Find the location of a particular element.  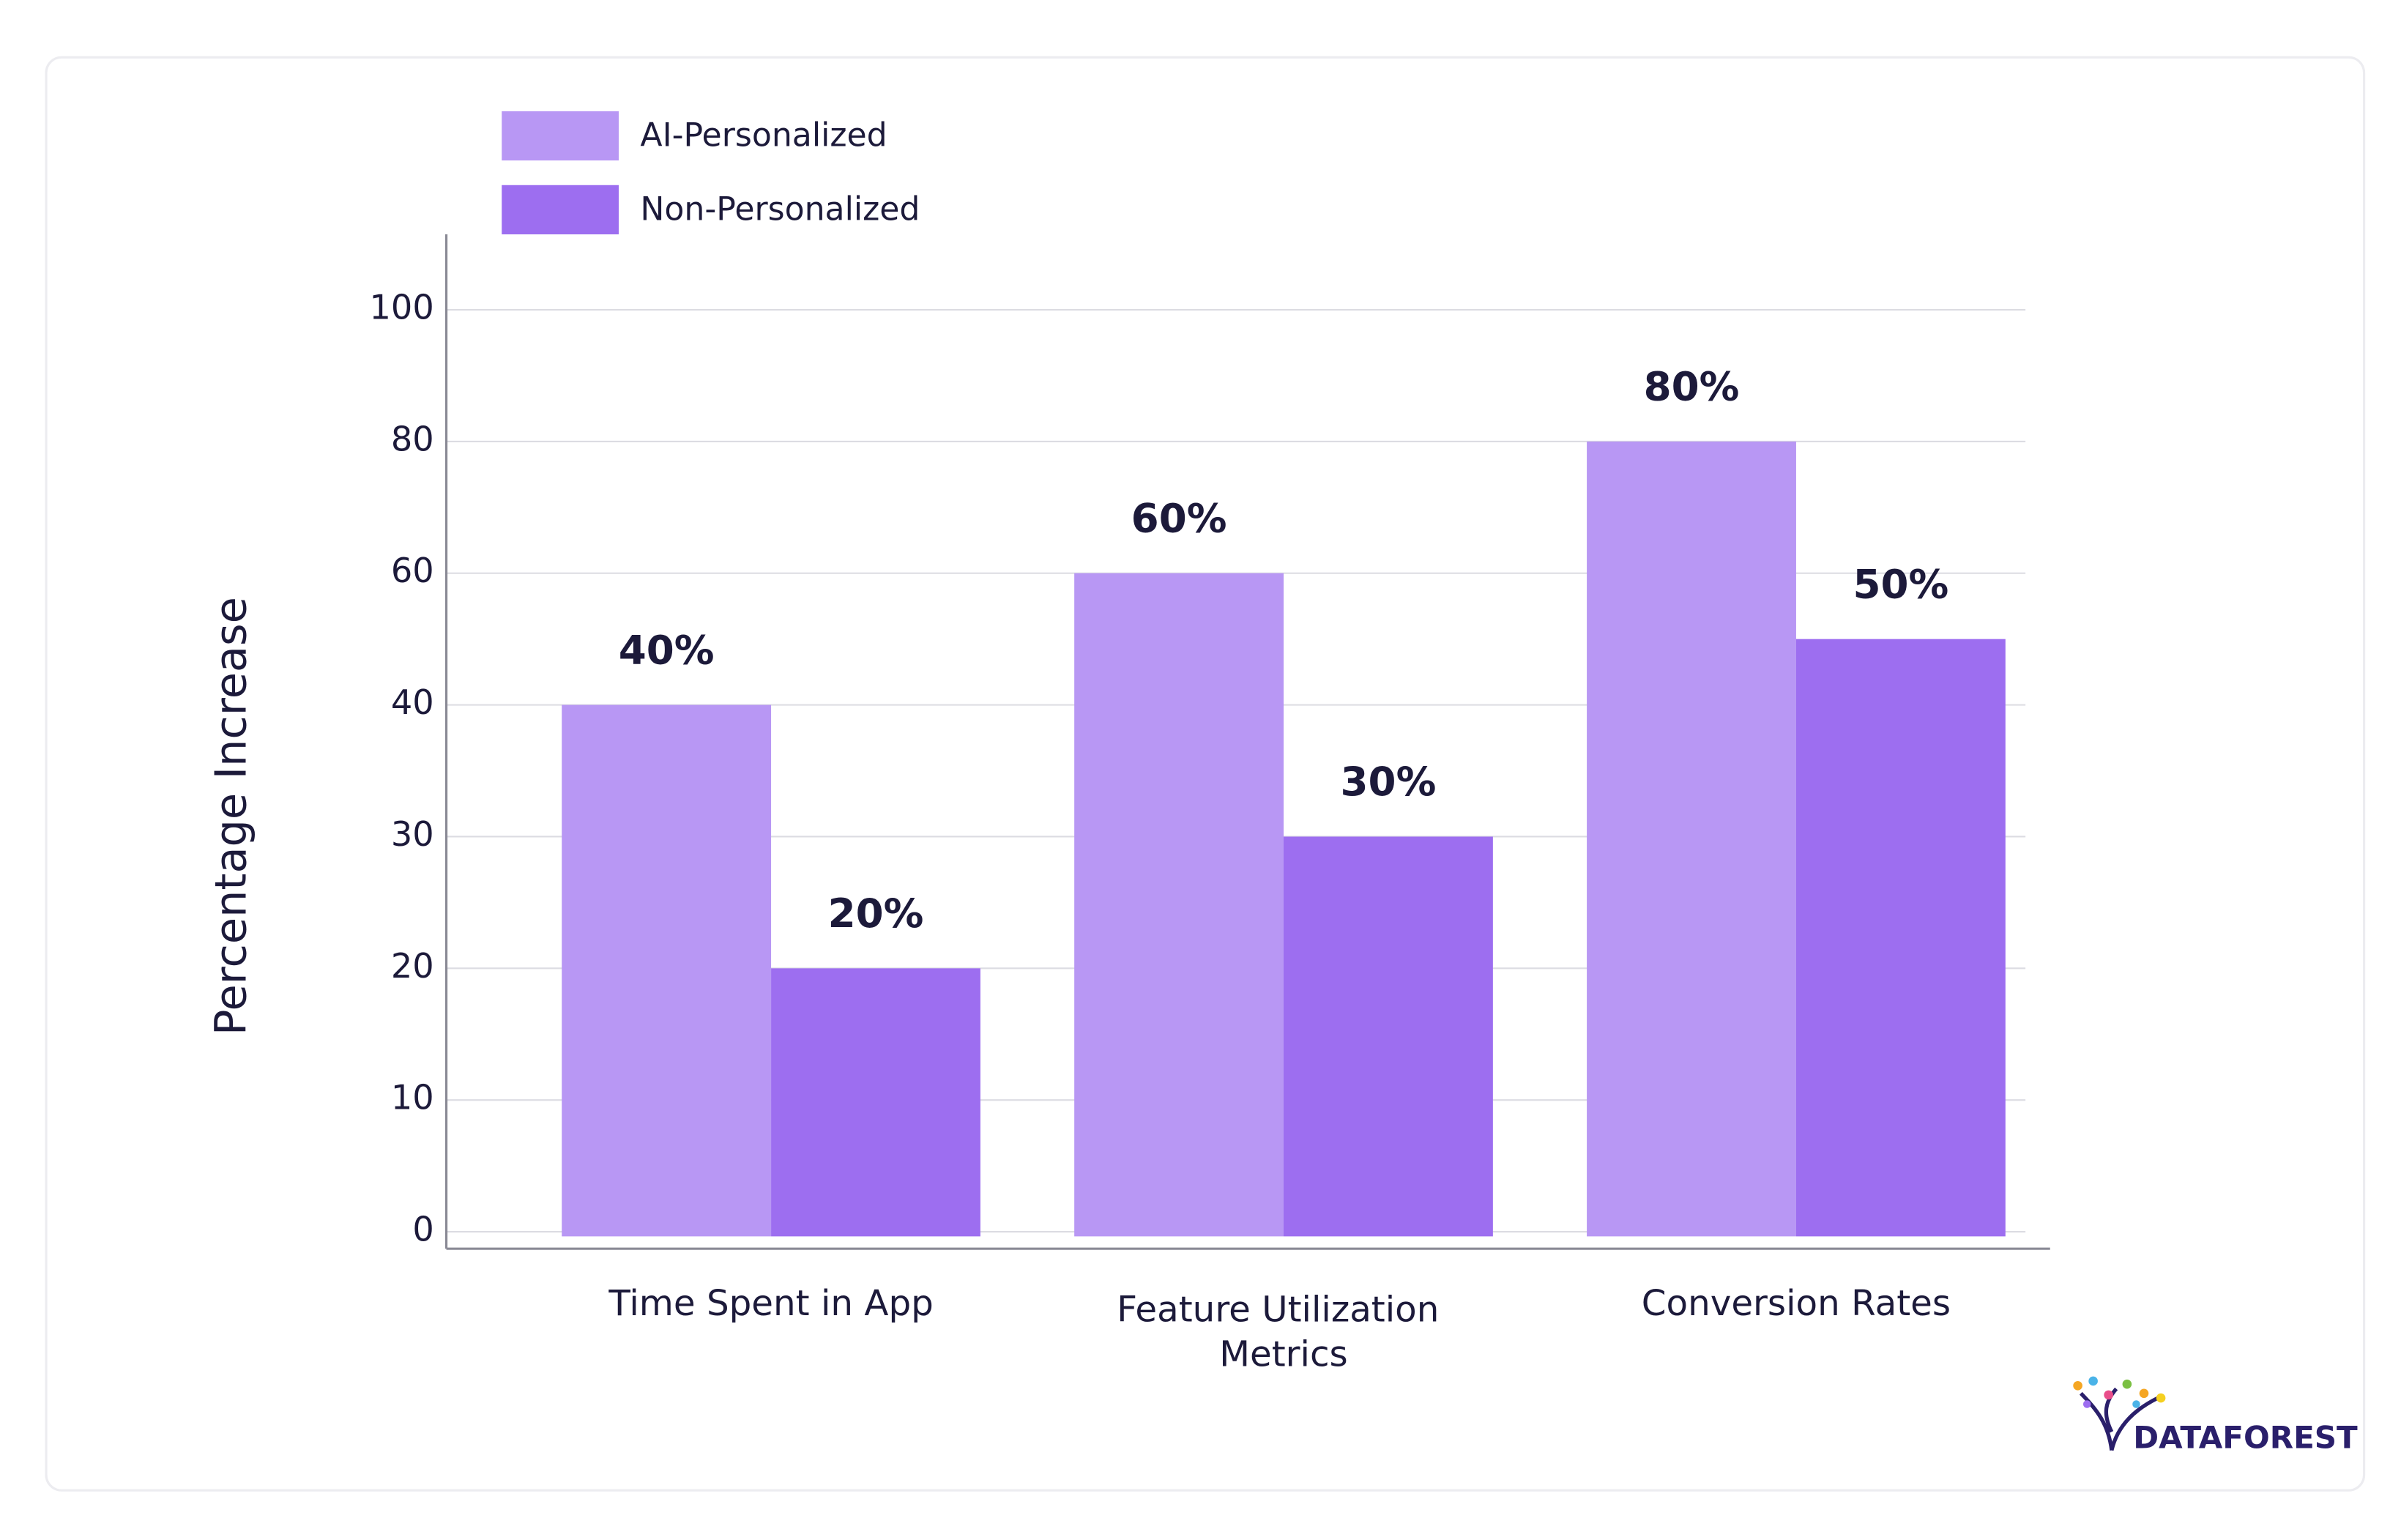

x-tick-label: Feature Utilization Metrics is located at coordinates (1284, 1332).